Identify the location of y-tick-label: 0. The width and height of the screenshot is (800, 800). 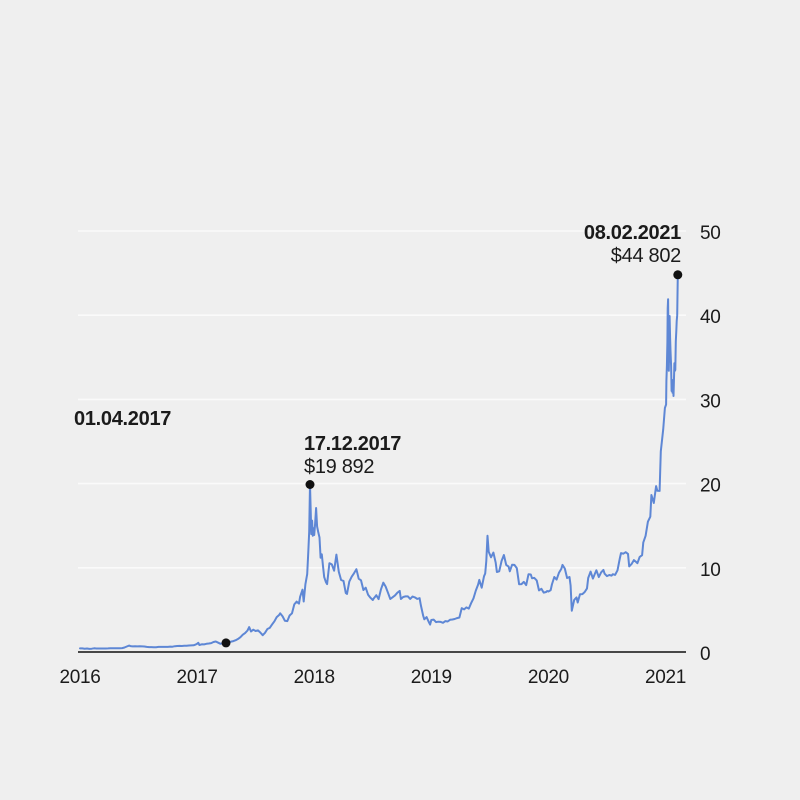
(705, 654).